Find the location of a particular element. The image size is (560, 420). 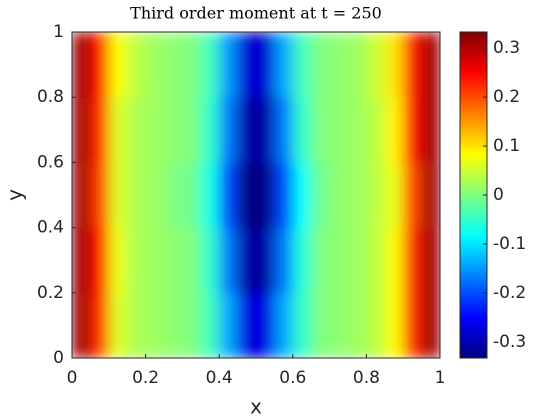

y-axis-label: y is located at coordinates (15, 195).